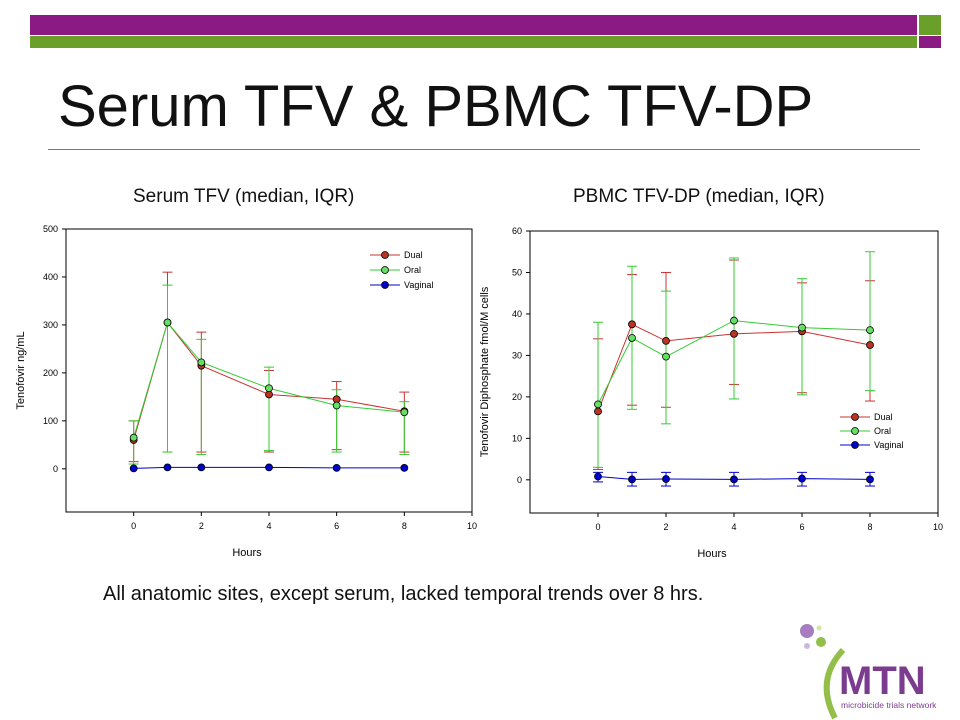 This screenshot has height=720, width=960. Describe the element at coordinates (50, 373) in the screenshot. I see `y-tick-label: 200` at that location.